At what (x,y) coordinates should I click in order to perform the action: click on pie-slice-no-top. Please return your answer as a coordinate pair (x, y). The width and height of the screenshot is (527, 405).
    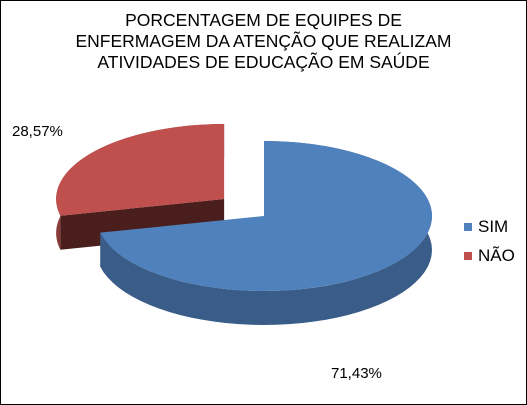
    Looking at the image, I should click on (140, 170).